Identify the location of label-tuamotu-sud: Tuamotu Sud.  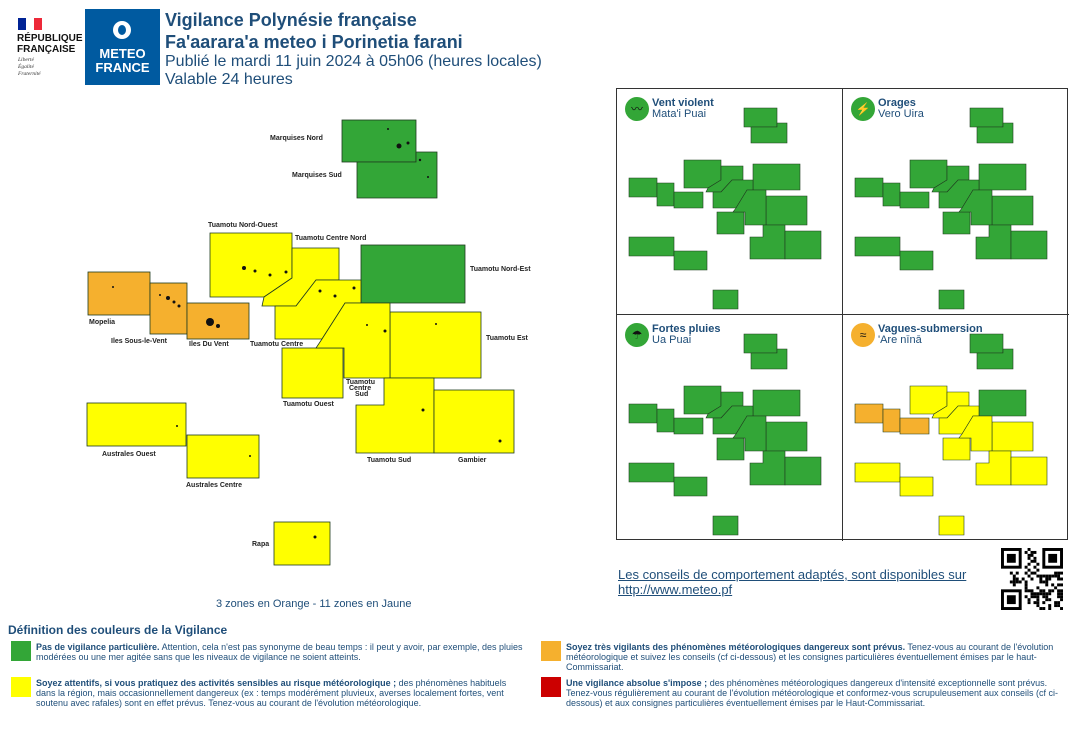
(389, 460).